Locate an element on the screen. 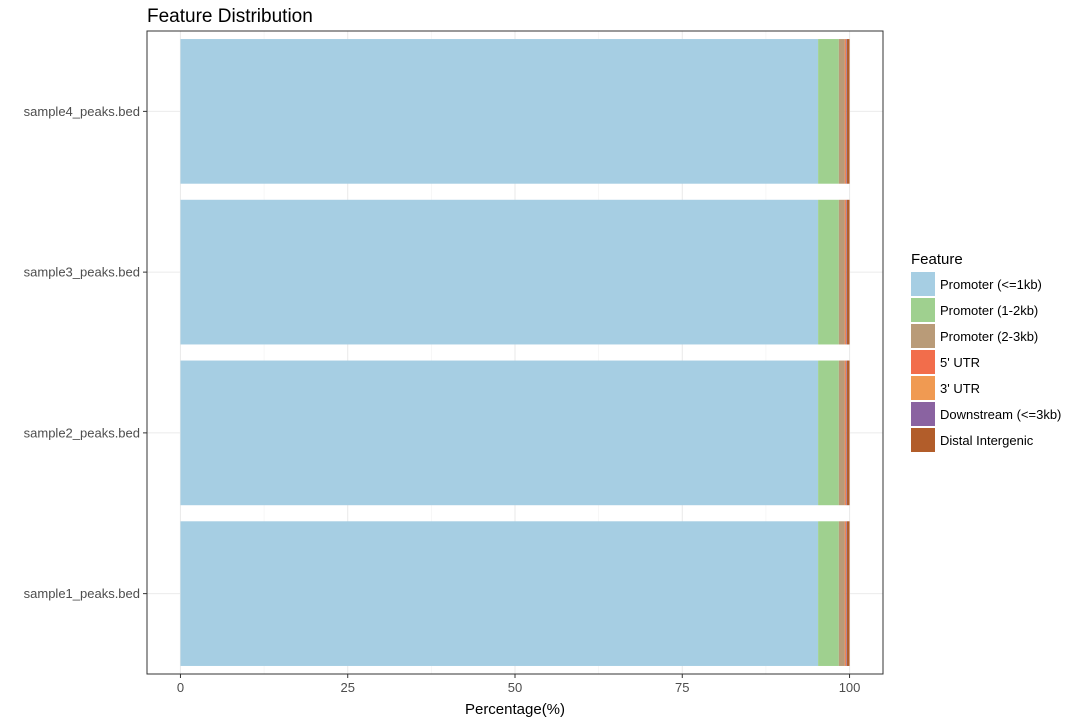 This screenshot has width=1080, height=725. chart-title: Feature Distribution is located at coordinates (230, 16).